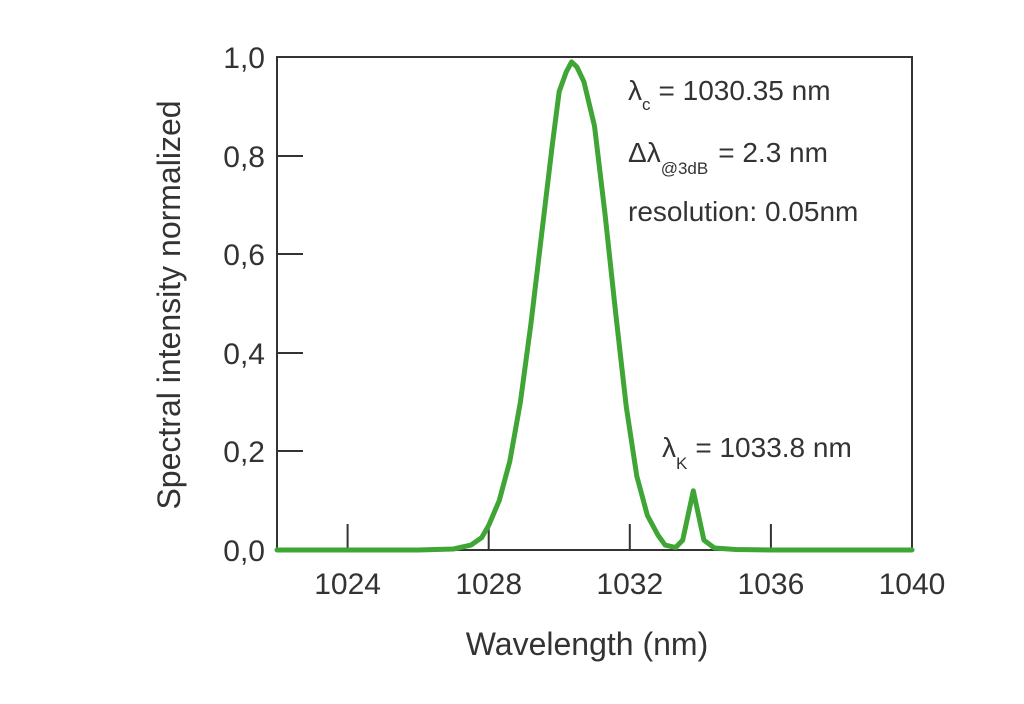  What do you see at coordinates (646, 104) in the screenshot?
I see `center-subscript: c` at bounding box center [646, 104].